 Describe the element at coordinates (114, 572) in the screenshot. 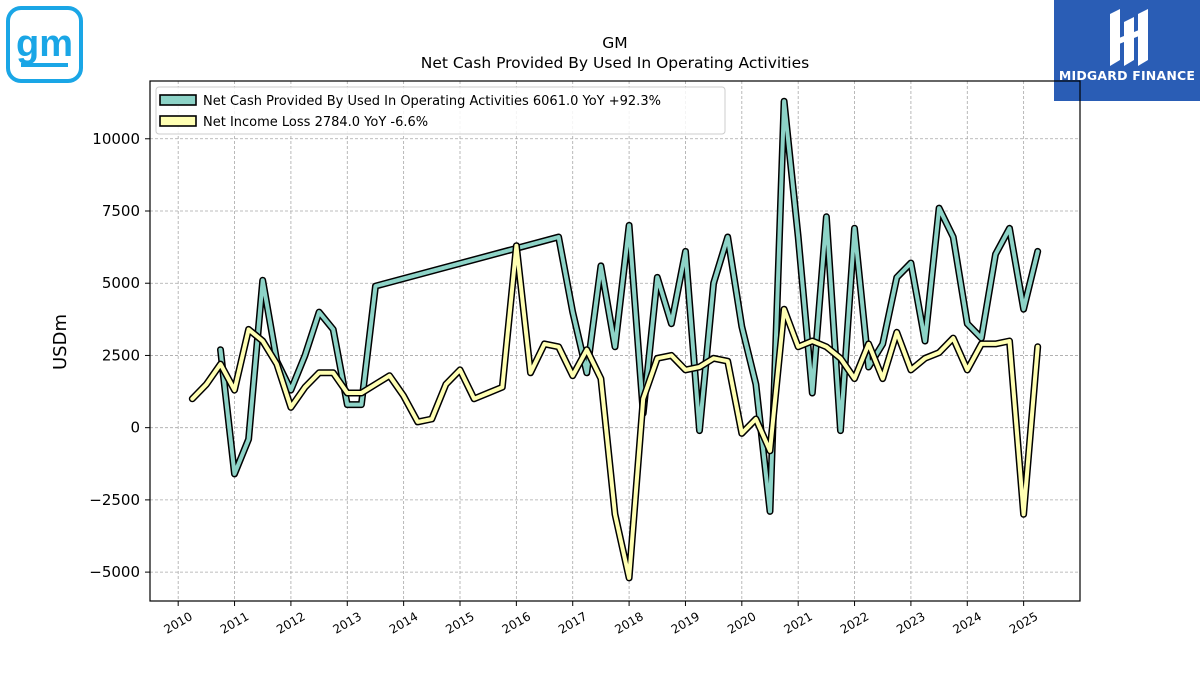

I see `y-tick-label: −5000` at that location.